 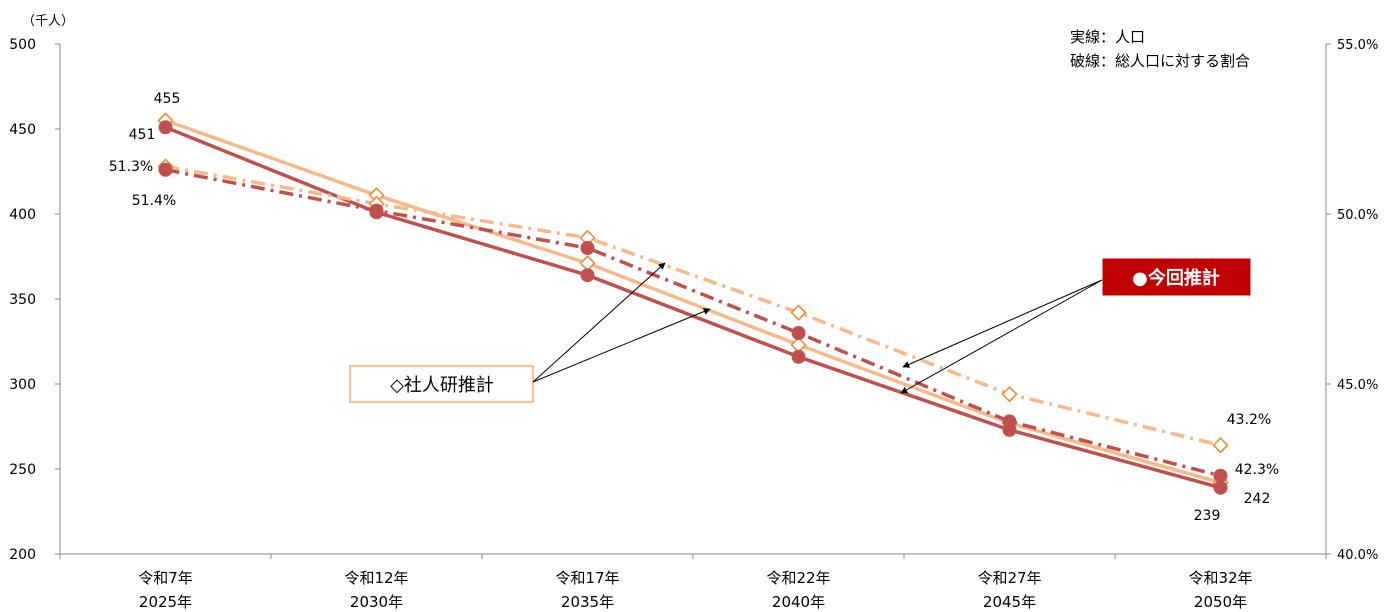 I want to click on callout-shajinken-box, so click(x=441, y=384).